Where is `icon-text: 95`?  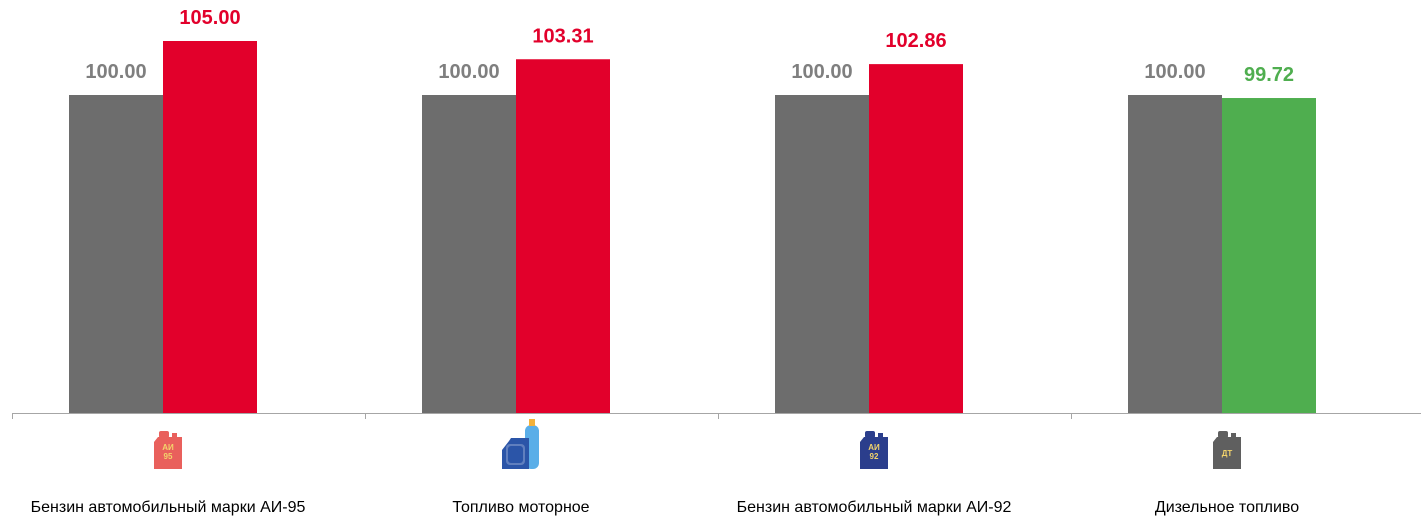
icon-text: 95 is located at coordinates (168, 456).